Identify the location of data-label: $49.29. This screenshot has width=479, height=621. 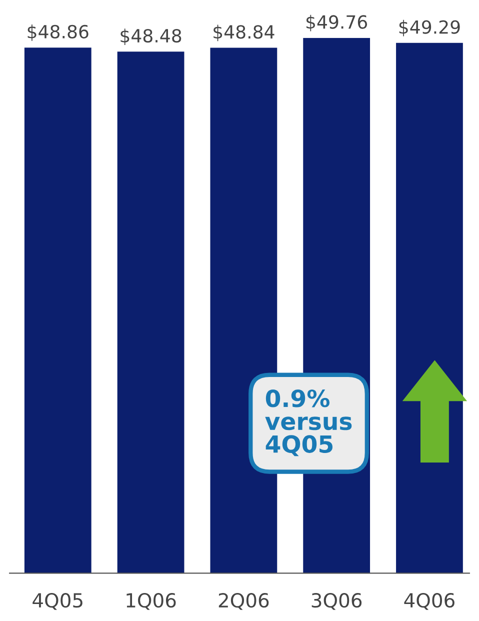
(429, 28).